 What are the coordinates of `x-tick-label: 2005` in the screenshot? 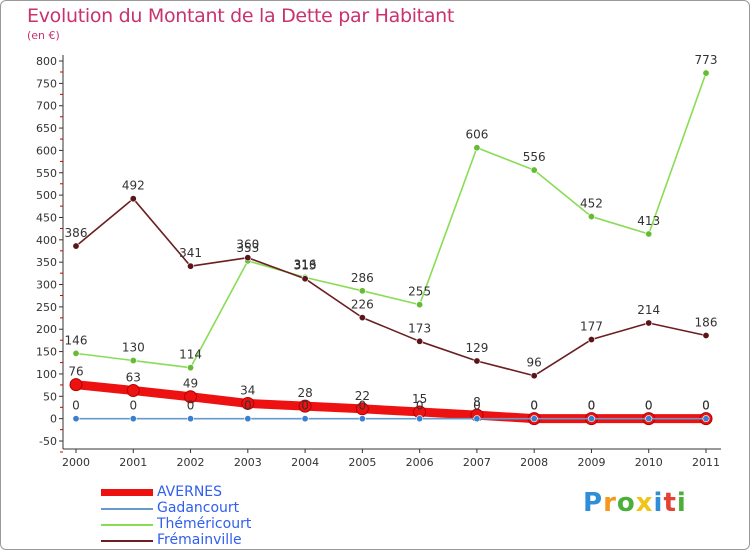 It's located at (362, 462).